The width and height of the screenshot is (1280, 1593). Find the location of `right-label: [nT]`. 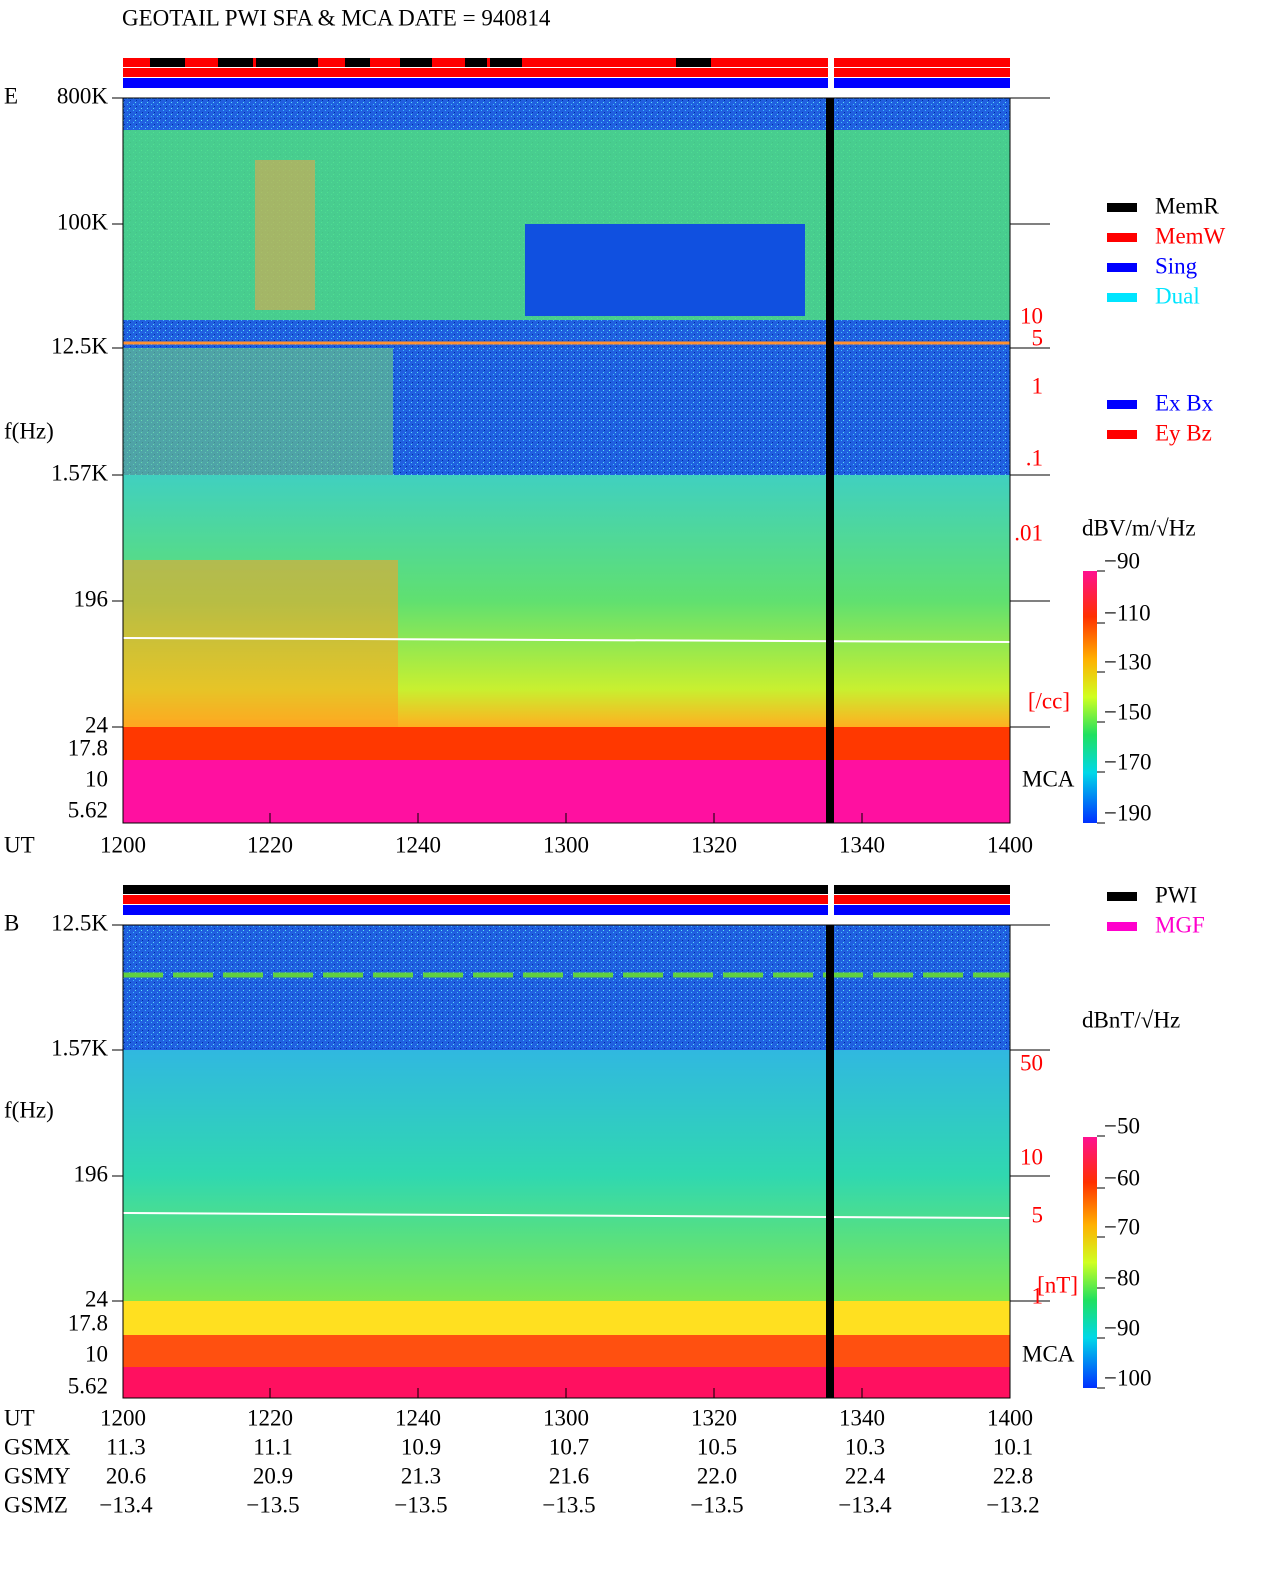

right-label: [nT] is located at coordinates (1057, 1284).